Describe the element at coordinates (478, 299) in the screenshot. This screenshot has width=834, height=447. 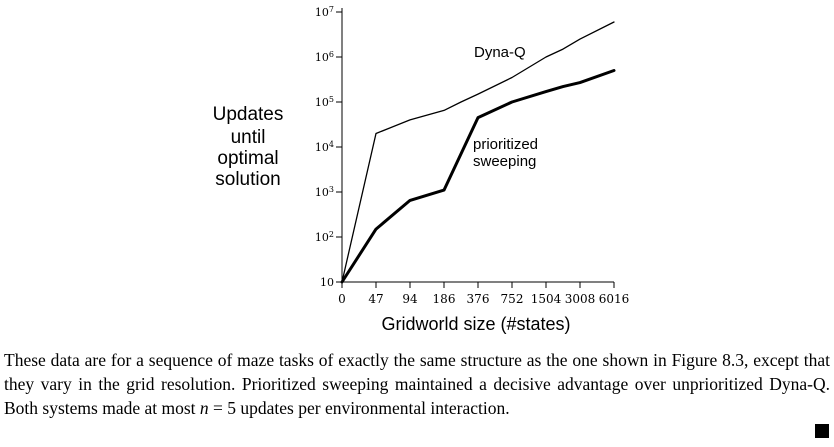
I see `x-tick-label: 376` at that location.